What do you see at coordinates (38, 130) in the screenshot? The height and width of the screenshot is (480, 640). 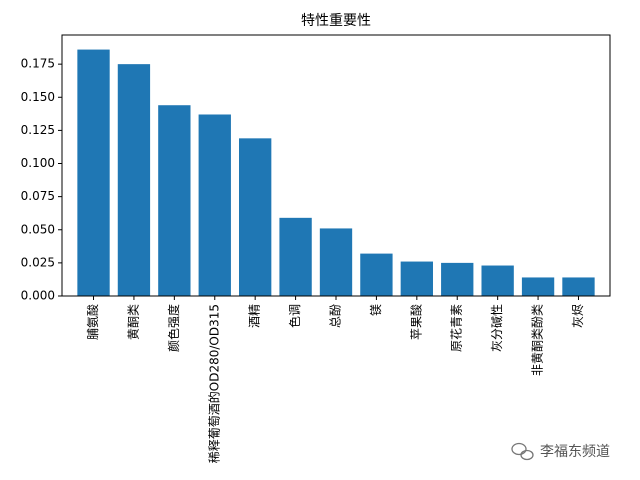 I see `y-tick-label: 0.125` at bounding box center [38, 130].